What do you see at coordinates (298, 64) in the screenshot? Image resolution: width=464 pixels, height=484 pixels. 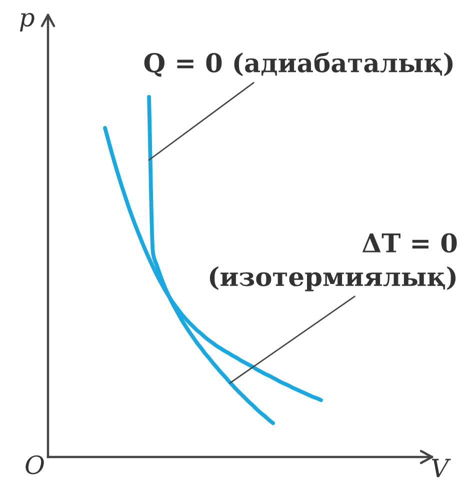 I see `text: Q = 0 (адиабаталық)` at bounding box center [298, 64].